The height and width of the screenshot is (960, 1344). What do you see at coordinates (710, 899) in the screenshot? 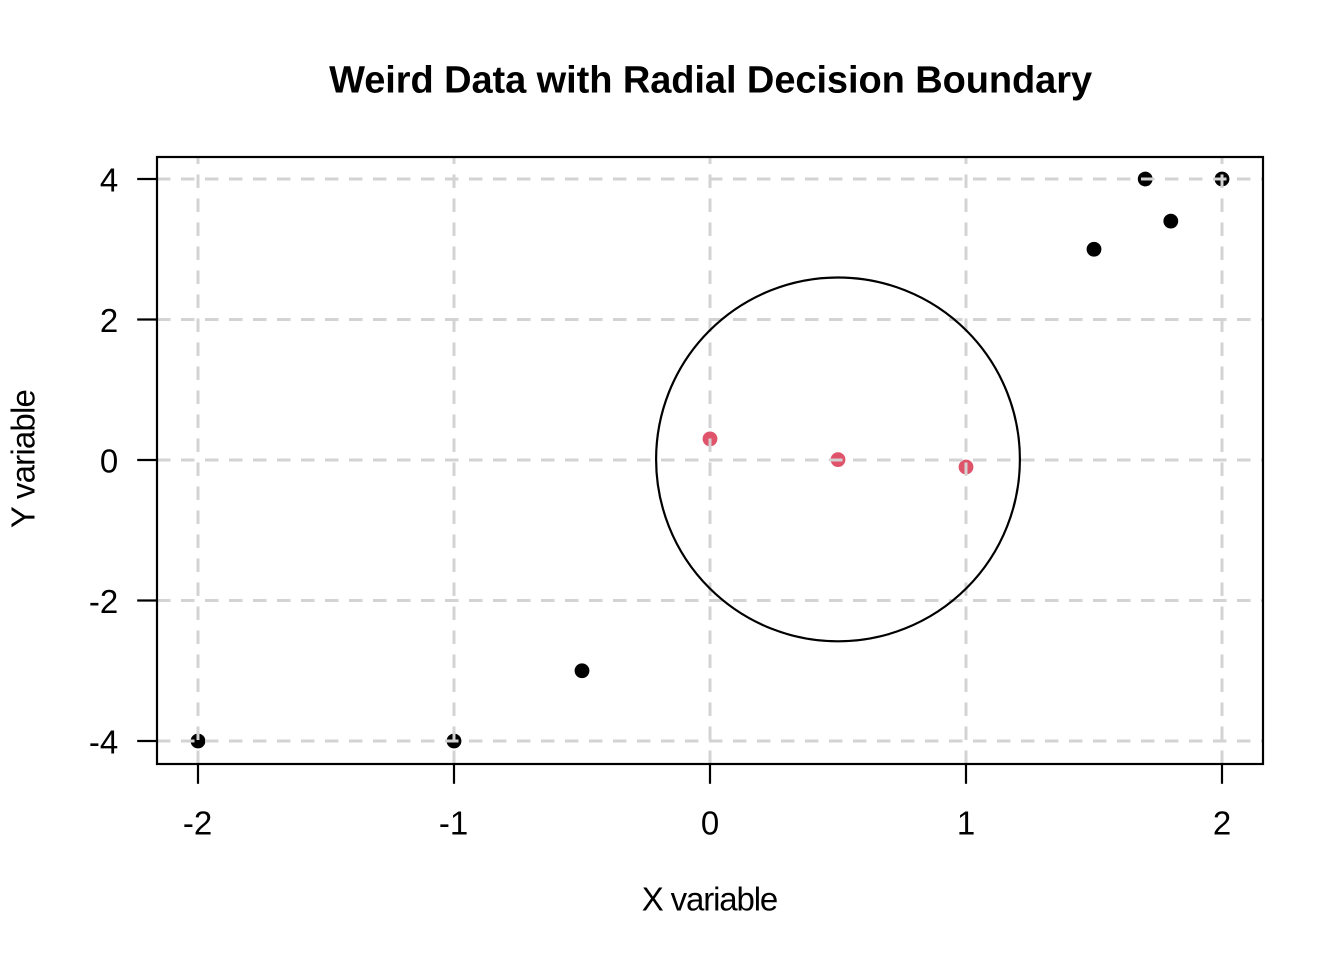
I see `svg-text: X variable` at bounding box center [710, 899].